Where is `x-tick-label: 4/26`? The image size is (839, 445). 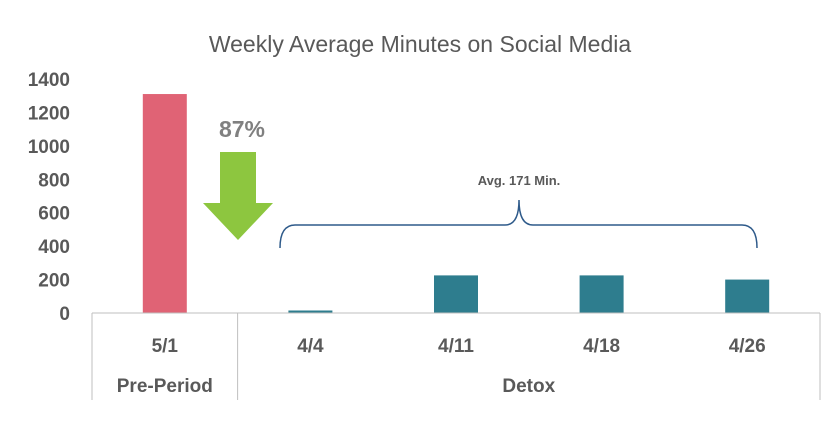
x-tick-label: 4/26 is located at coordinates (747, 346).